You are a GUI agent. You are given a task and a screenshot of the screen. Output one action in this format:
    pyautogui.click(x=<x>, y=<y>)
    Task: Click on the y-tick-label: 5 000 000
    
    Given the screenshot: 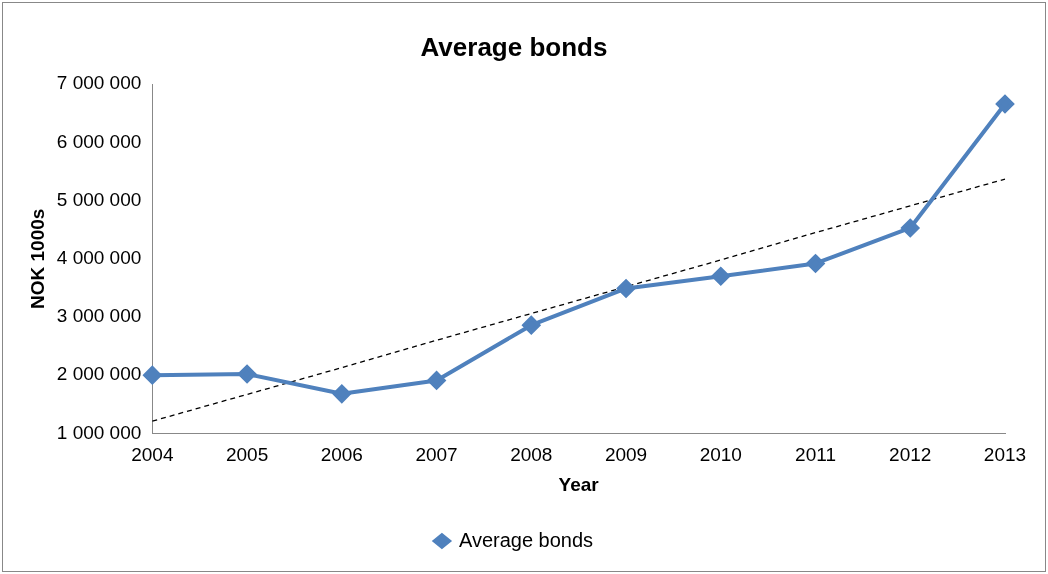 What is the action you would take?
    pyautogui.click(x=99, y=199)
    